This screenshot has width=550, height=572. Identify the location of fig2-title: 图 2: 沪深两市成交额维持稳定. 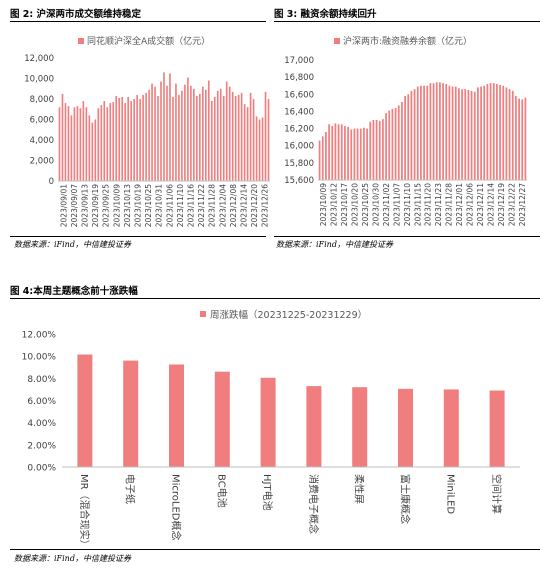
(76, 14).